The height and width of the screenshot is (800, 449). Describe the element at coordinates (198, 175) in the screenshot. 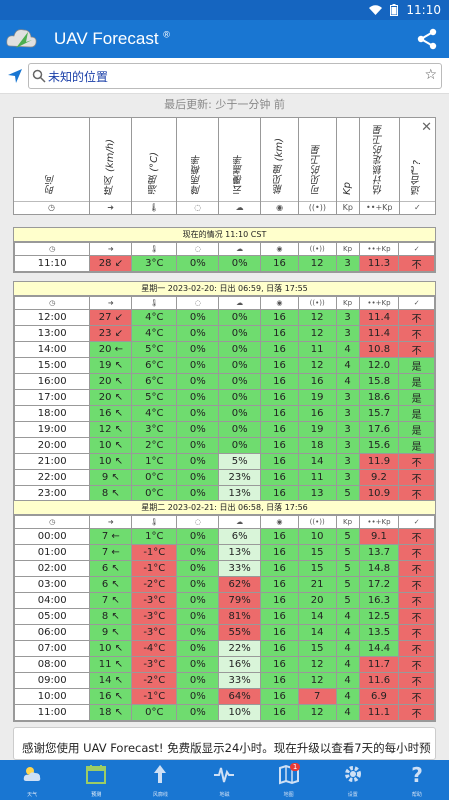

I see `column-header-label: 降雨概率` at that location.